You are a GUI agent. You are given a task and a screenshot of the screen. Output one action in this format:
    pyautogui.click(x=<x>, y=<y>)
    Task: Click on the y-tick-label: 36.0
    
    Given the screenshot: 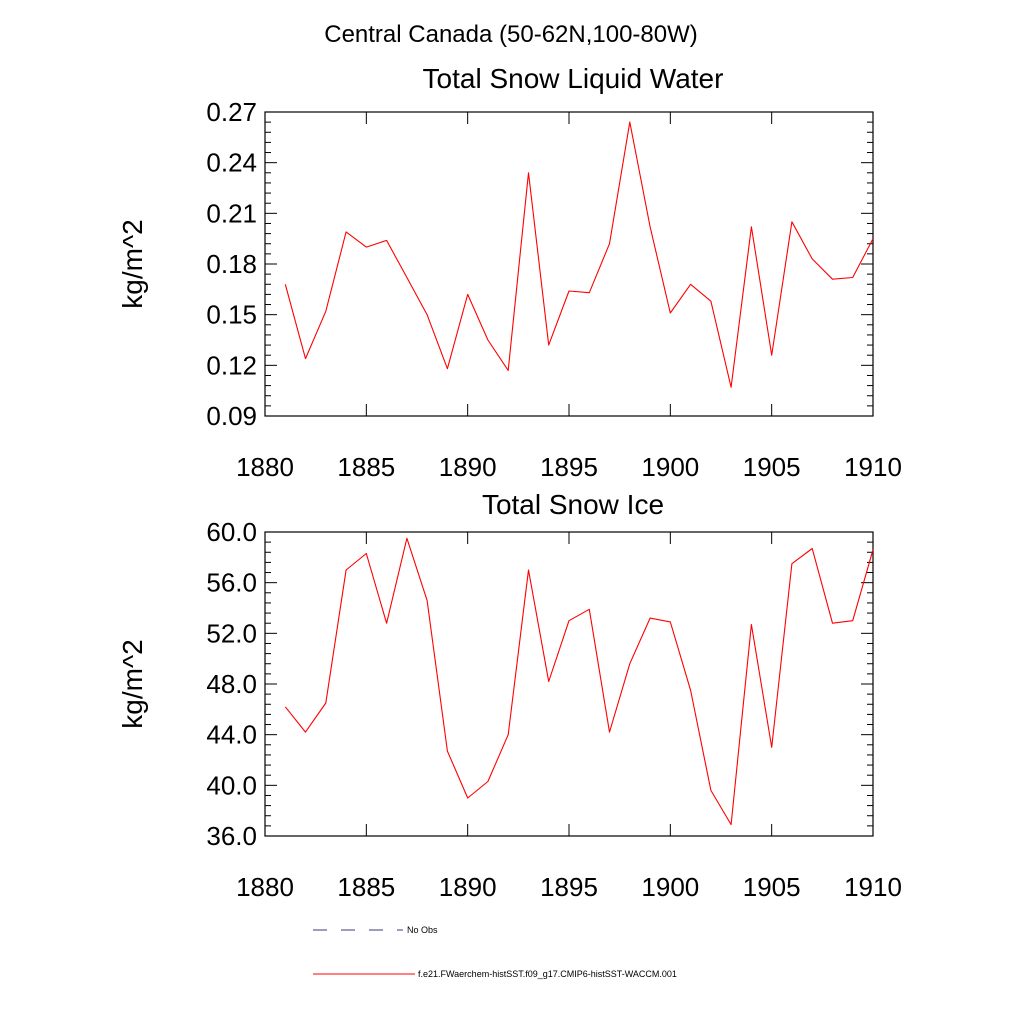 What is the action you would take?
    pyautogui.click(x=231, y=836)
    